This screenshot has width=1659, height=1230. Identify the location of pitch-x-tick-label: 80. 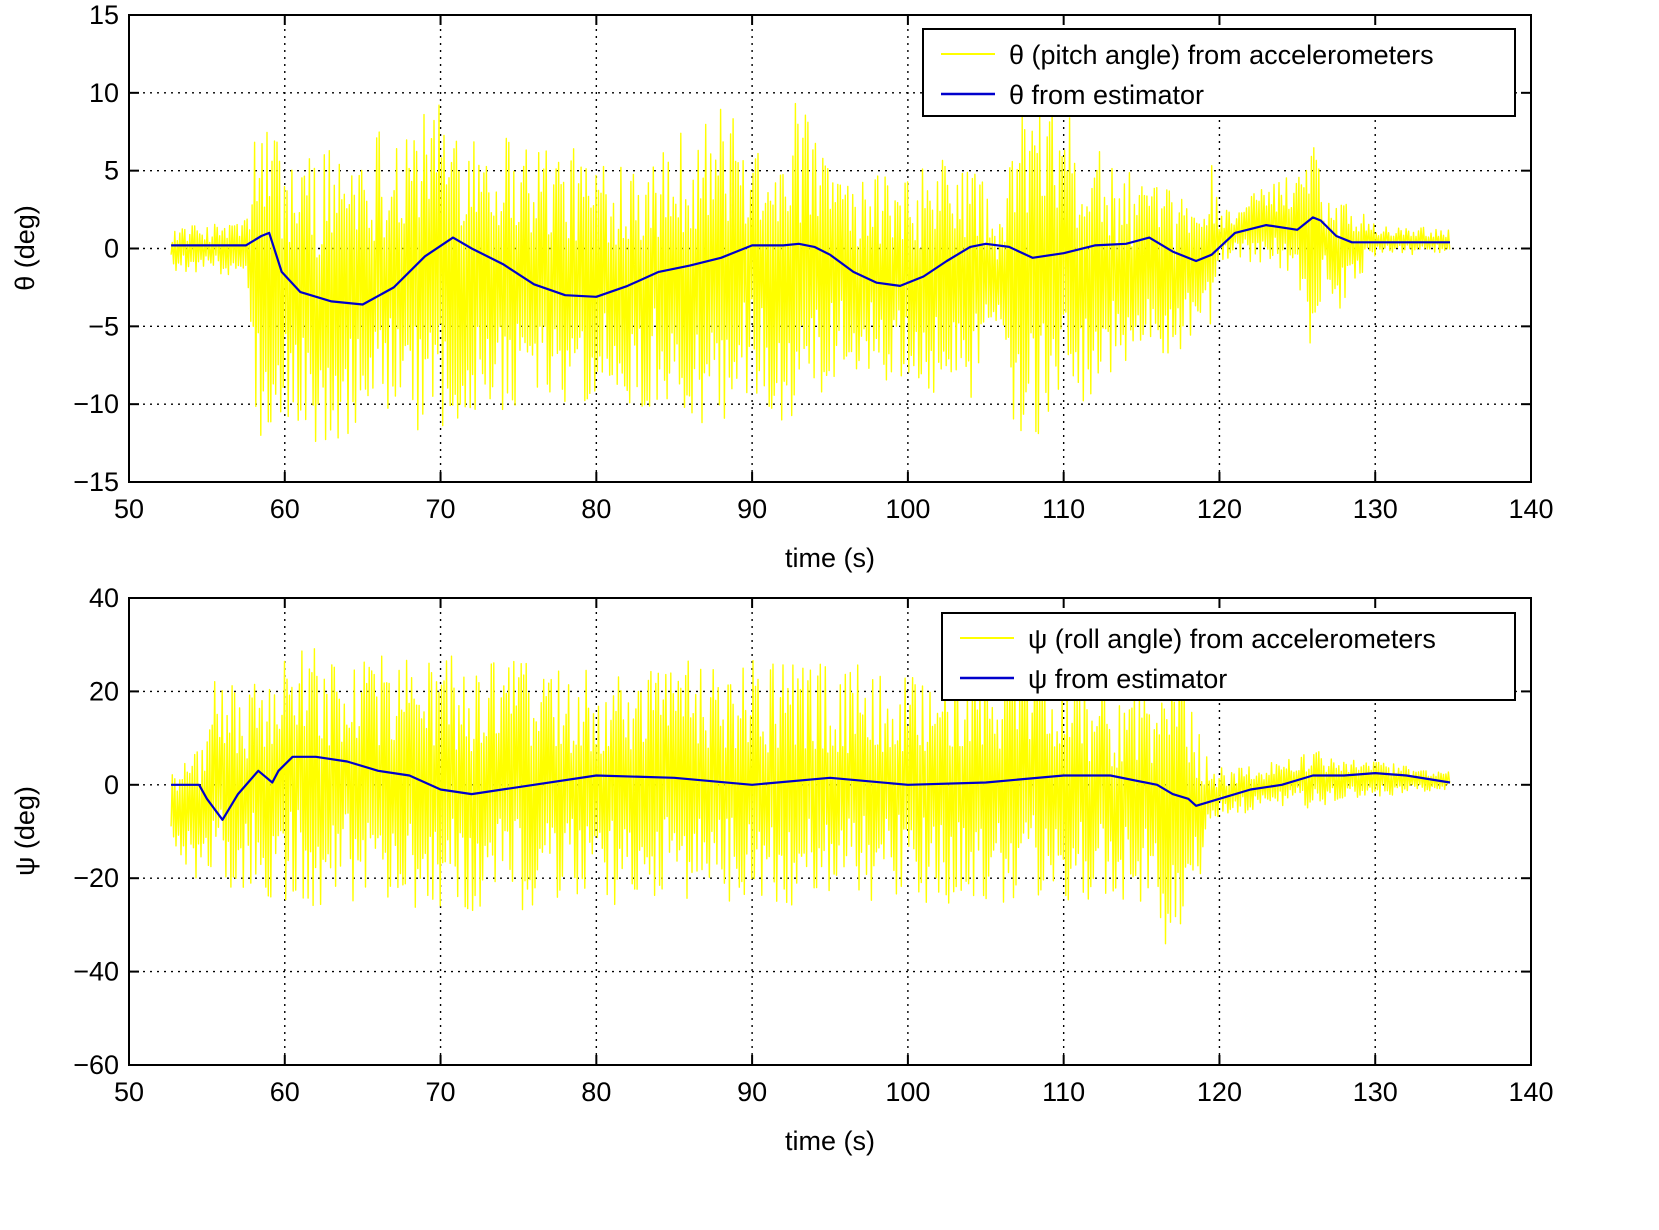
(596, 509).